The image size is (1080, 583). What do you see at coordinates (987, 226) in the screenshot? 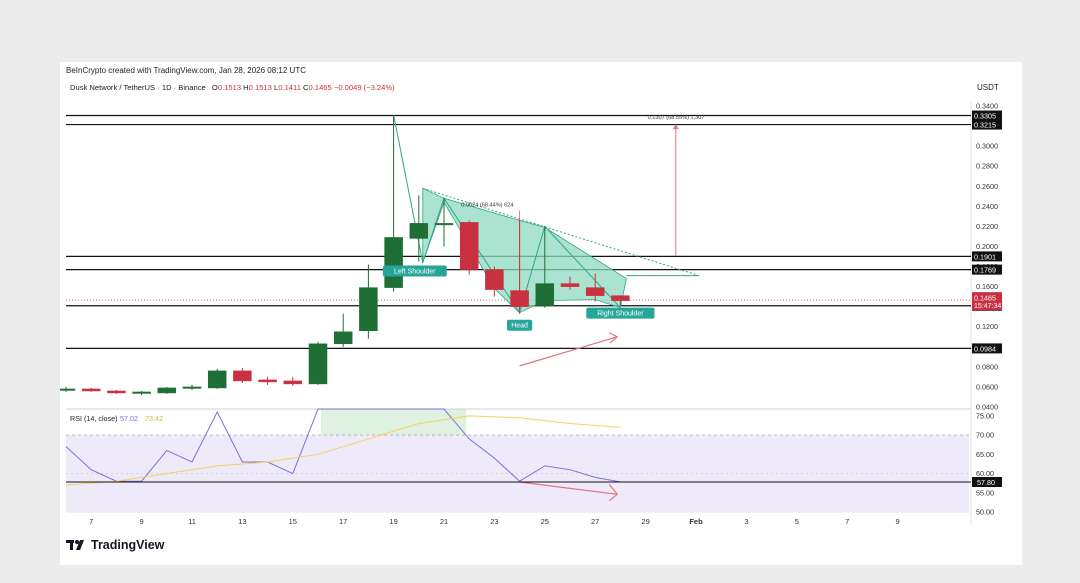
I see `price-tick-label: 0.2200` at bounding box center [987, 226].